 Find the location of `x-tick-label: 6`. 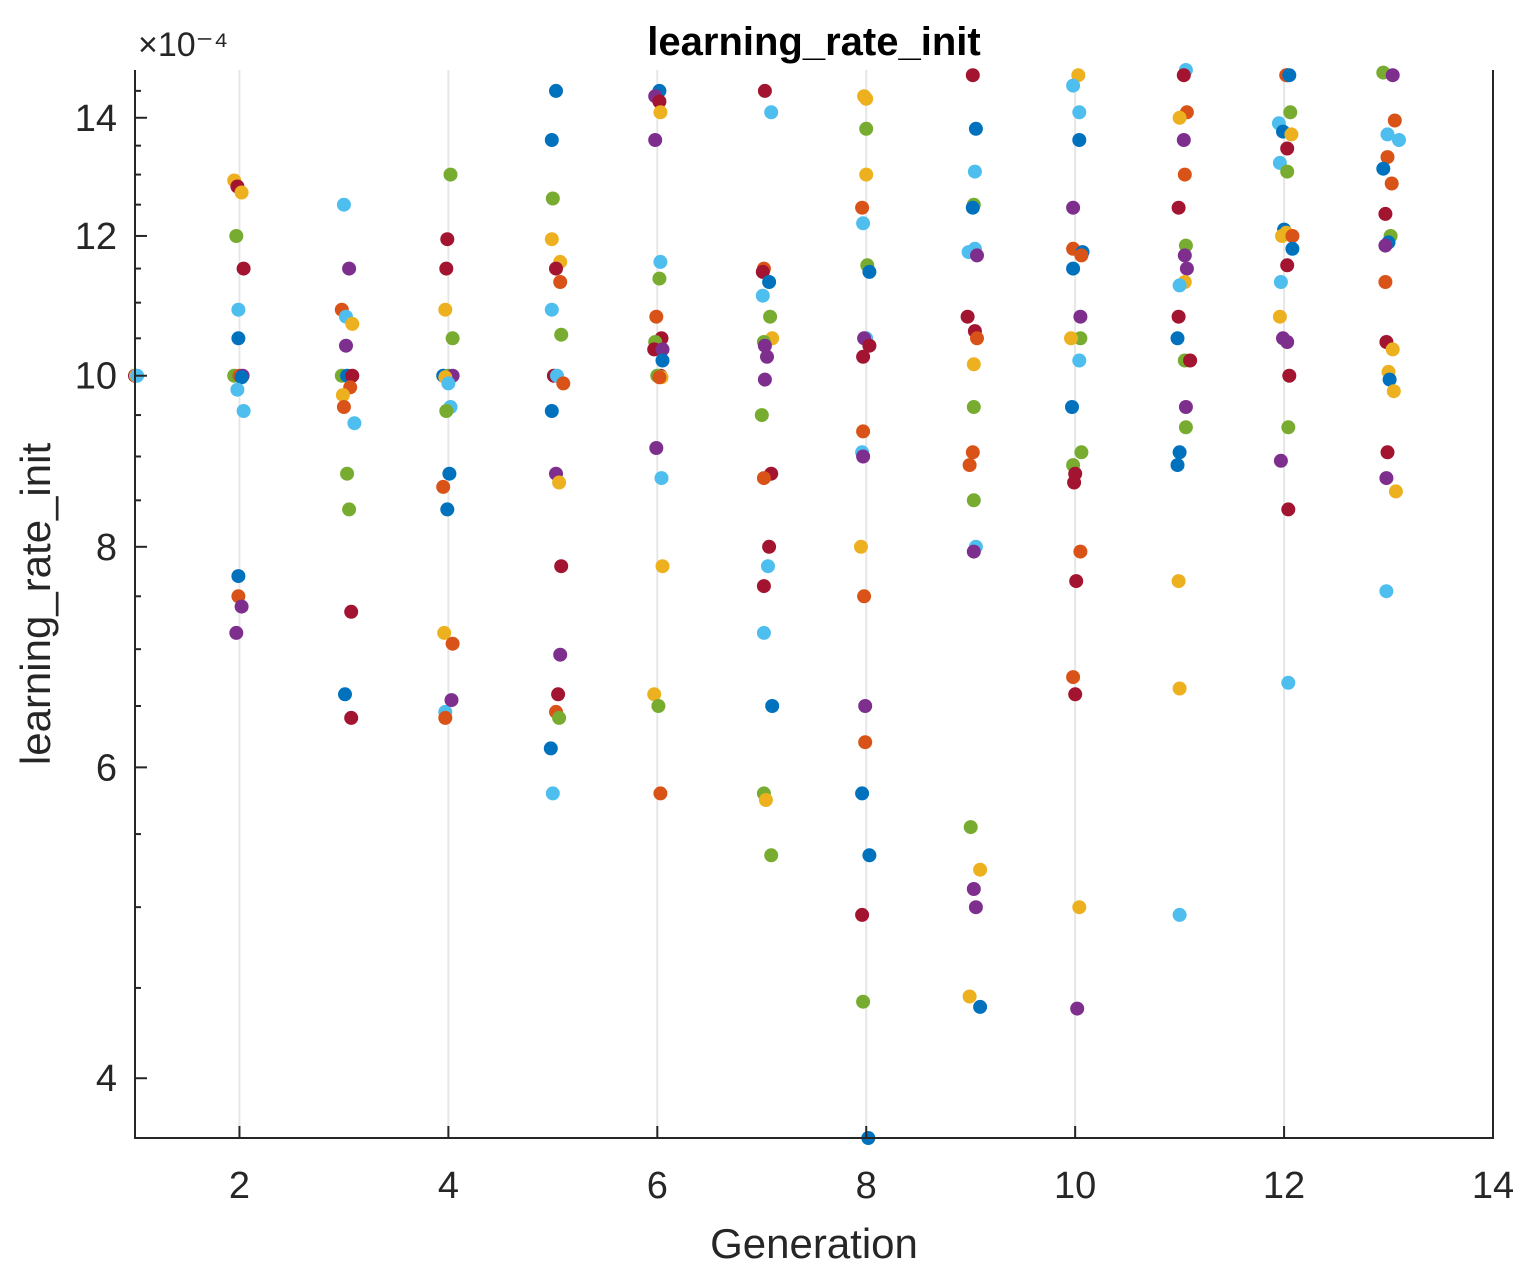

x-tick-label: 6 is located at coordinates (657, 1186).